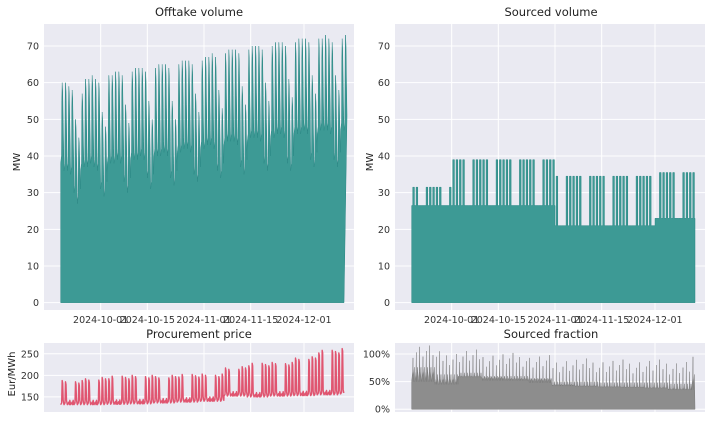  Describe the element at coordinates (199, 12) in the screenshot. I see `chart-title-offtake: Offtake volume` at that location.